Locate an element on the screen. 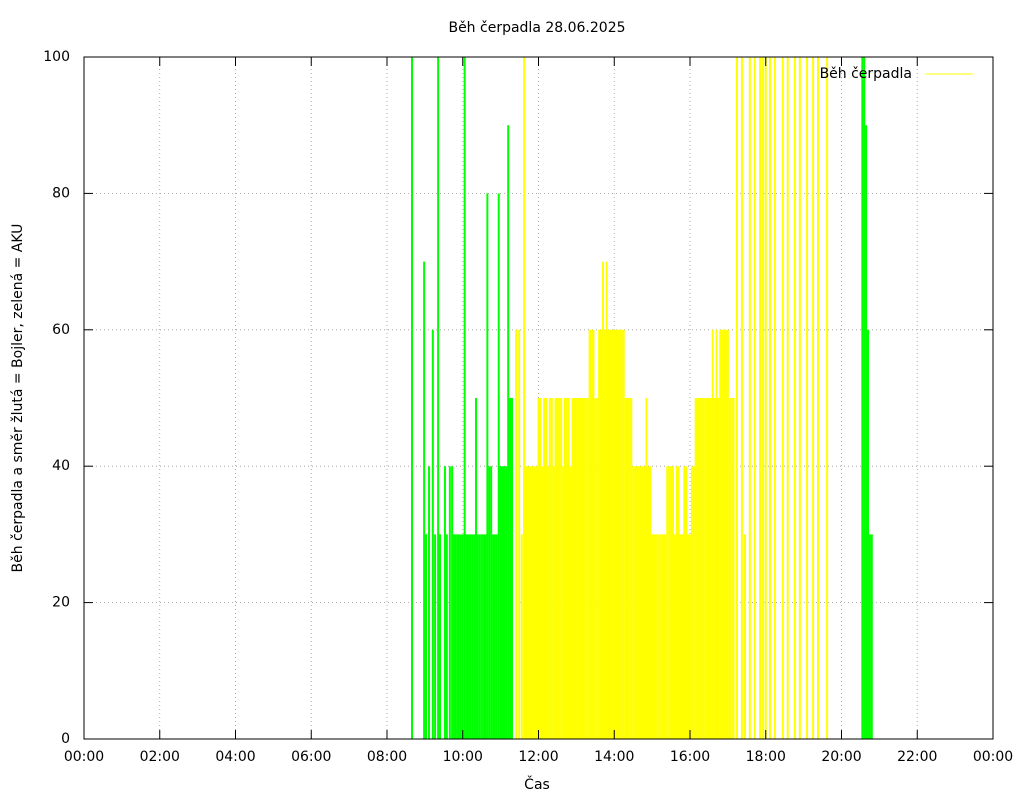 This screenshot has height=800, width=1024. y-tick-label: 80 is located at coordinates (61, 193).